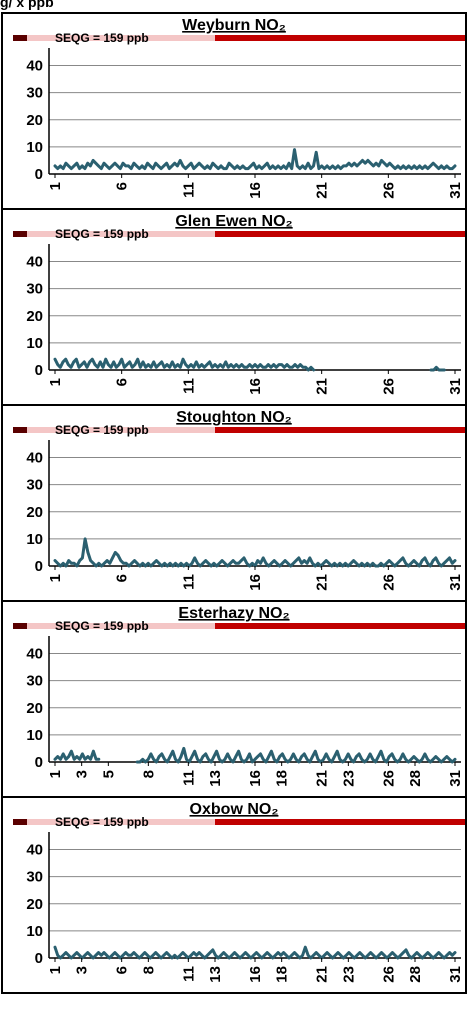 This screenshot has height=1010, width=469. What do you see at coordinates (233, 221) in the screenshot?
I see `chart-title: Glen Ewen NO₂` at bounding box center [233, 221].